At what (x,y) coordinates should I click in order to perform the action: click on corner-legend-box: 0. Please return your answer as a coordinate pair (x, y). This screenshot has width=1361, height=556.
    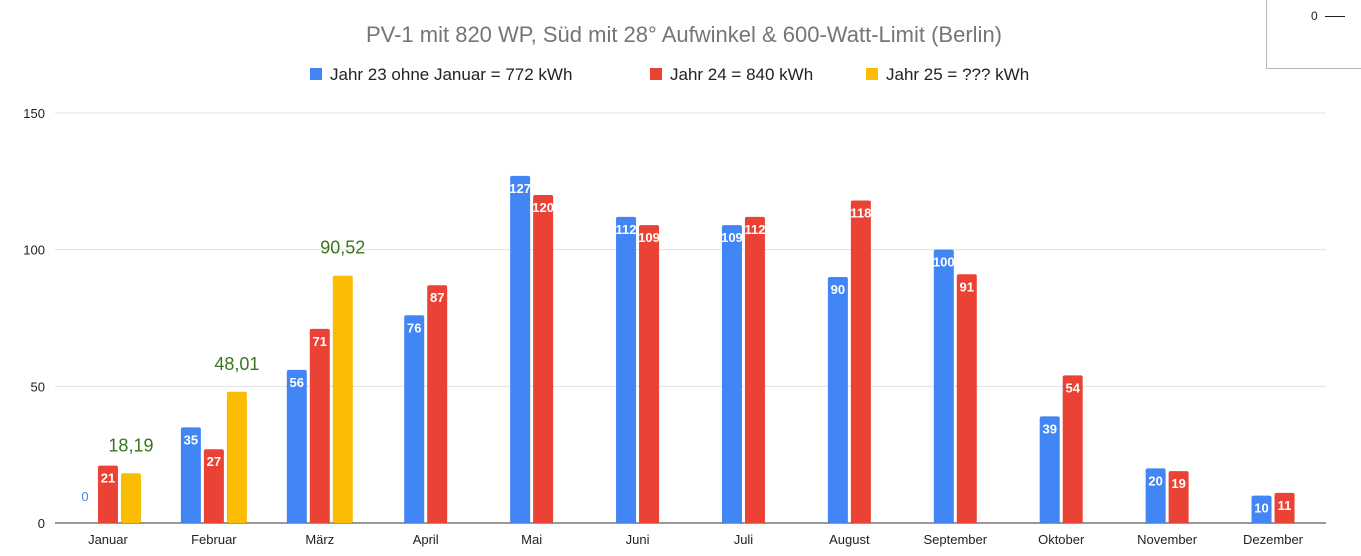
    Looking at the image, I should click on (1313, 34).